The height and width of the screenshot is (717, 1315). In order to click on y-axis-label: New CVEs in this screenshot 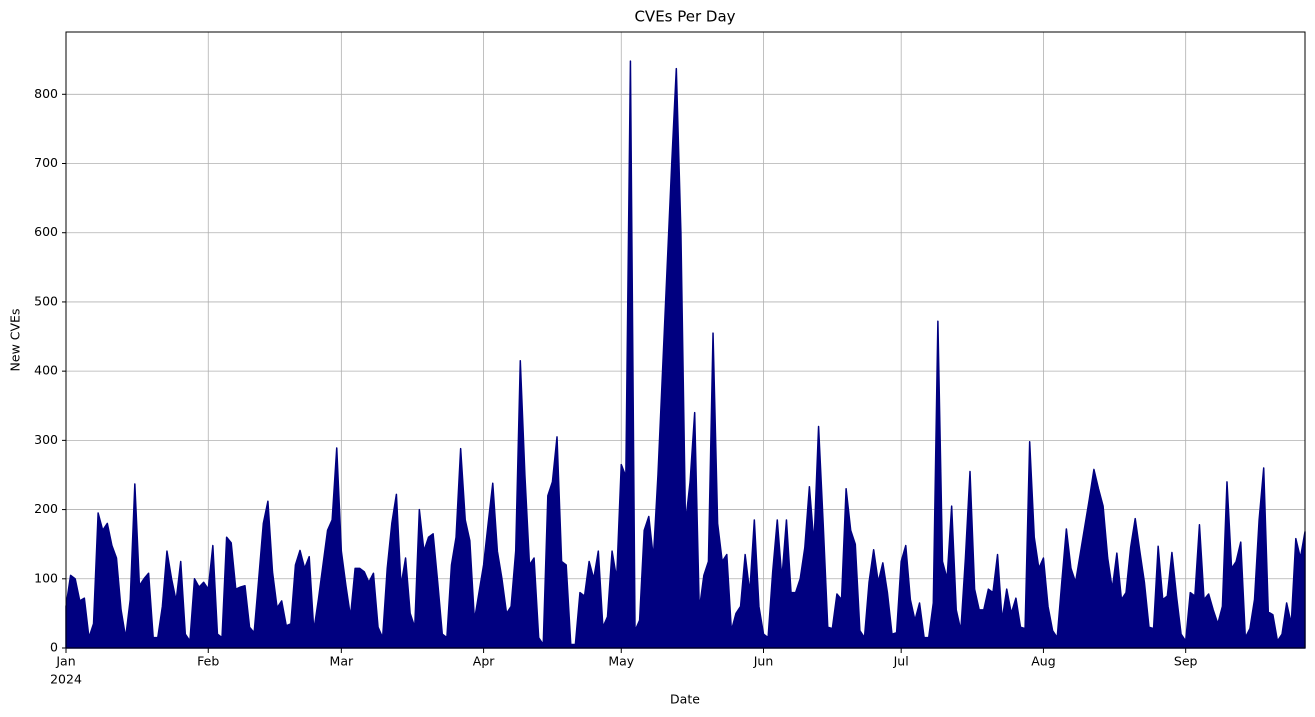, I will do `click(15, 340)`.